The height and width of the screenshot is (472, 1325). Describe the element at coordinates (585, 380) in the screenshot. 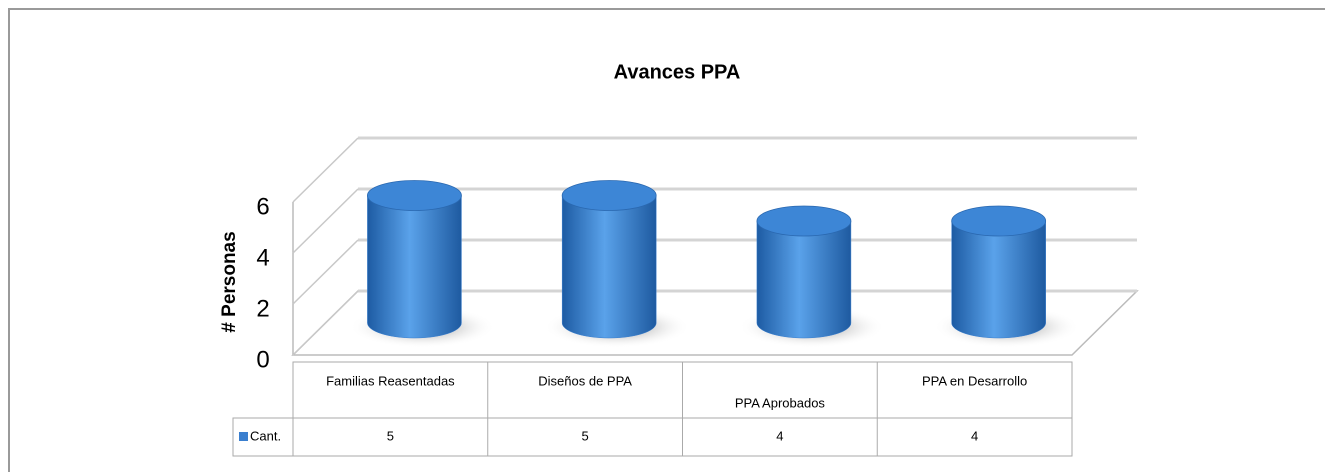

I see `x-tick-label: Diseños de PPA` at that location.